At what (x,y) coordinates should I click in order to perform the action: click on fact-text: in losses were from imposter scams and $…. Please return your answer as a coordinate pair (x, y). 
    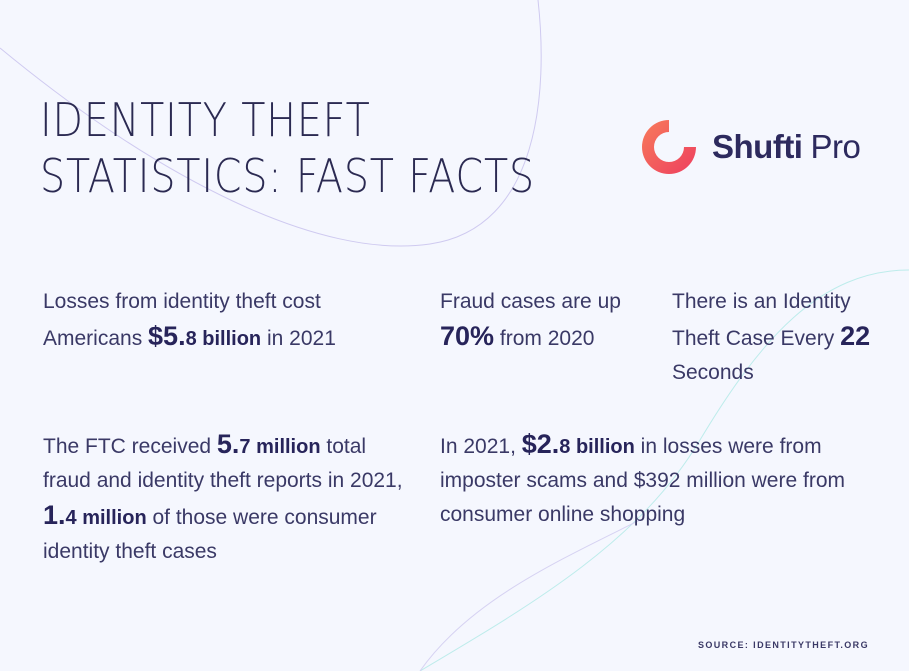
    Looking at the image, I should click on (642, 480).